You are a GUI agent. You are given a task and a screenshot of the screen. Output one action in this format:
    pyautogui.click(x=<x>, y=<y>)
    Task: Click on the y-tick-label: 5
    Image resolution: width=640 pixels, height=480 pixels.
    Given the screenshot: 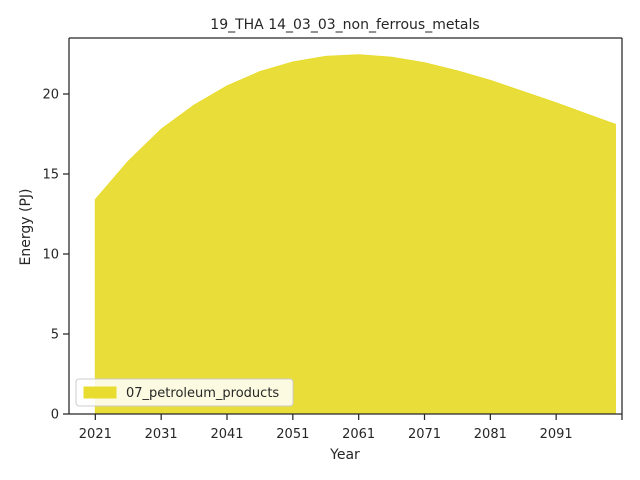 What is the action you would take?
    pyautogui.click(x=55, y=335)
    